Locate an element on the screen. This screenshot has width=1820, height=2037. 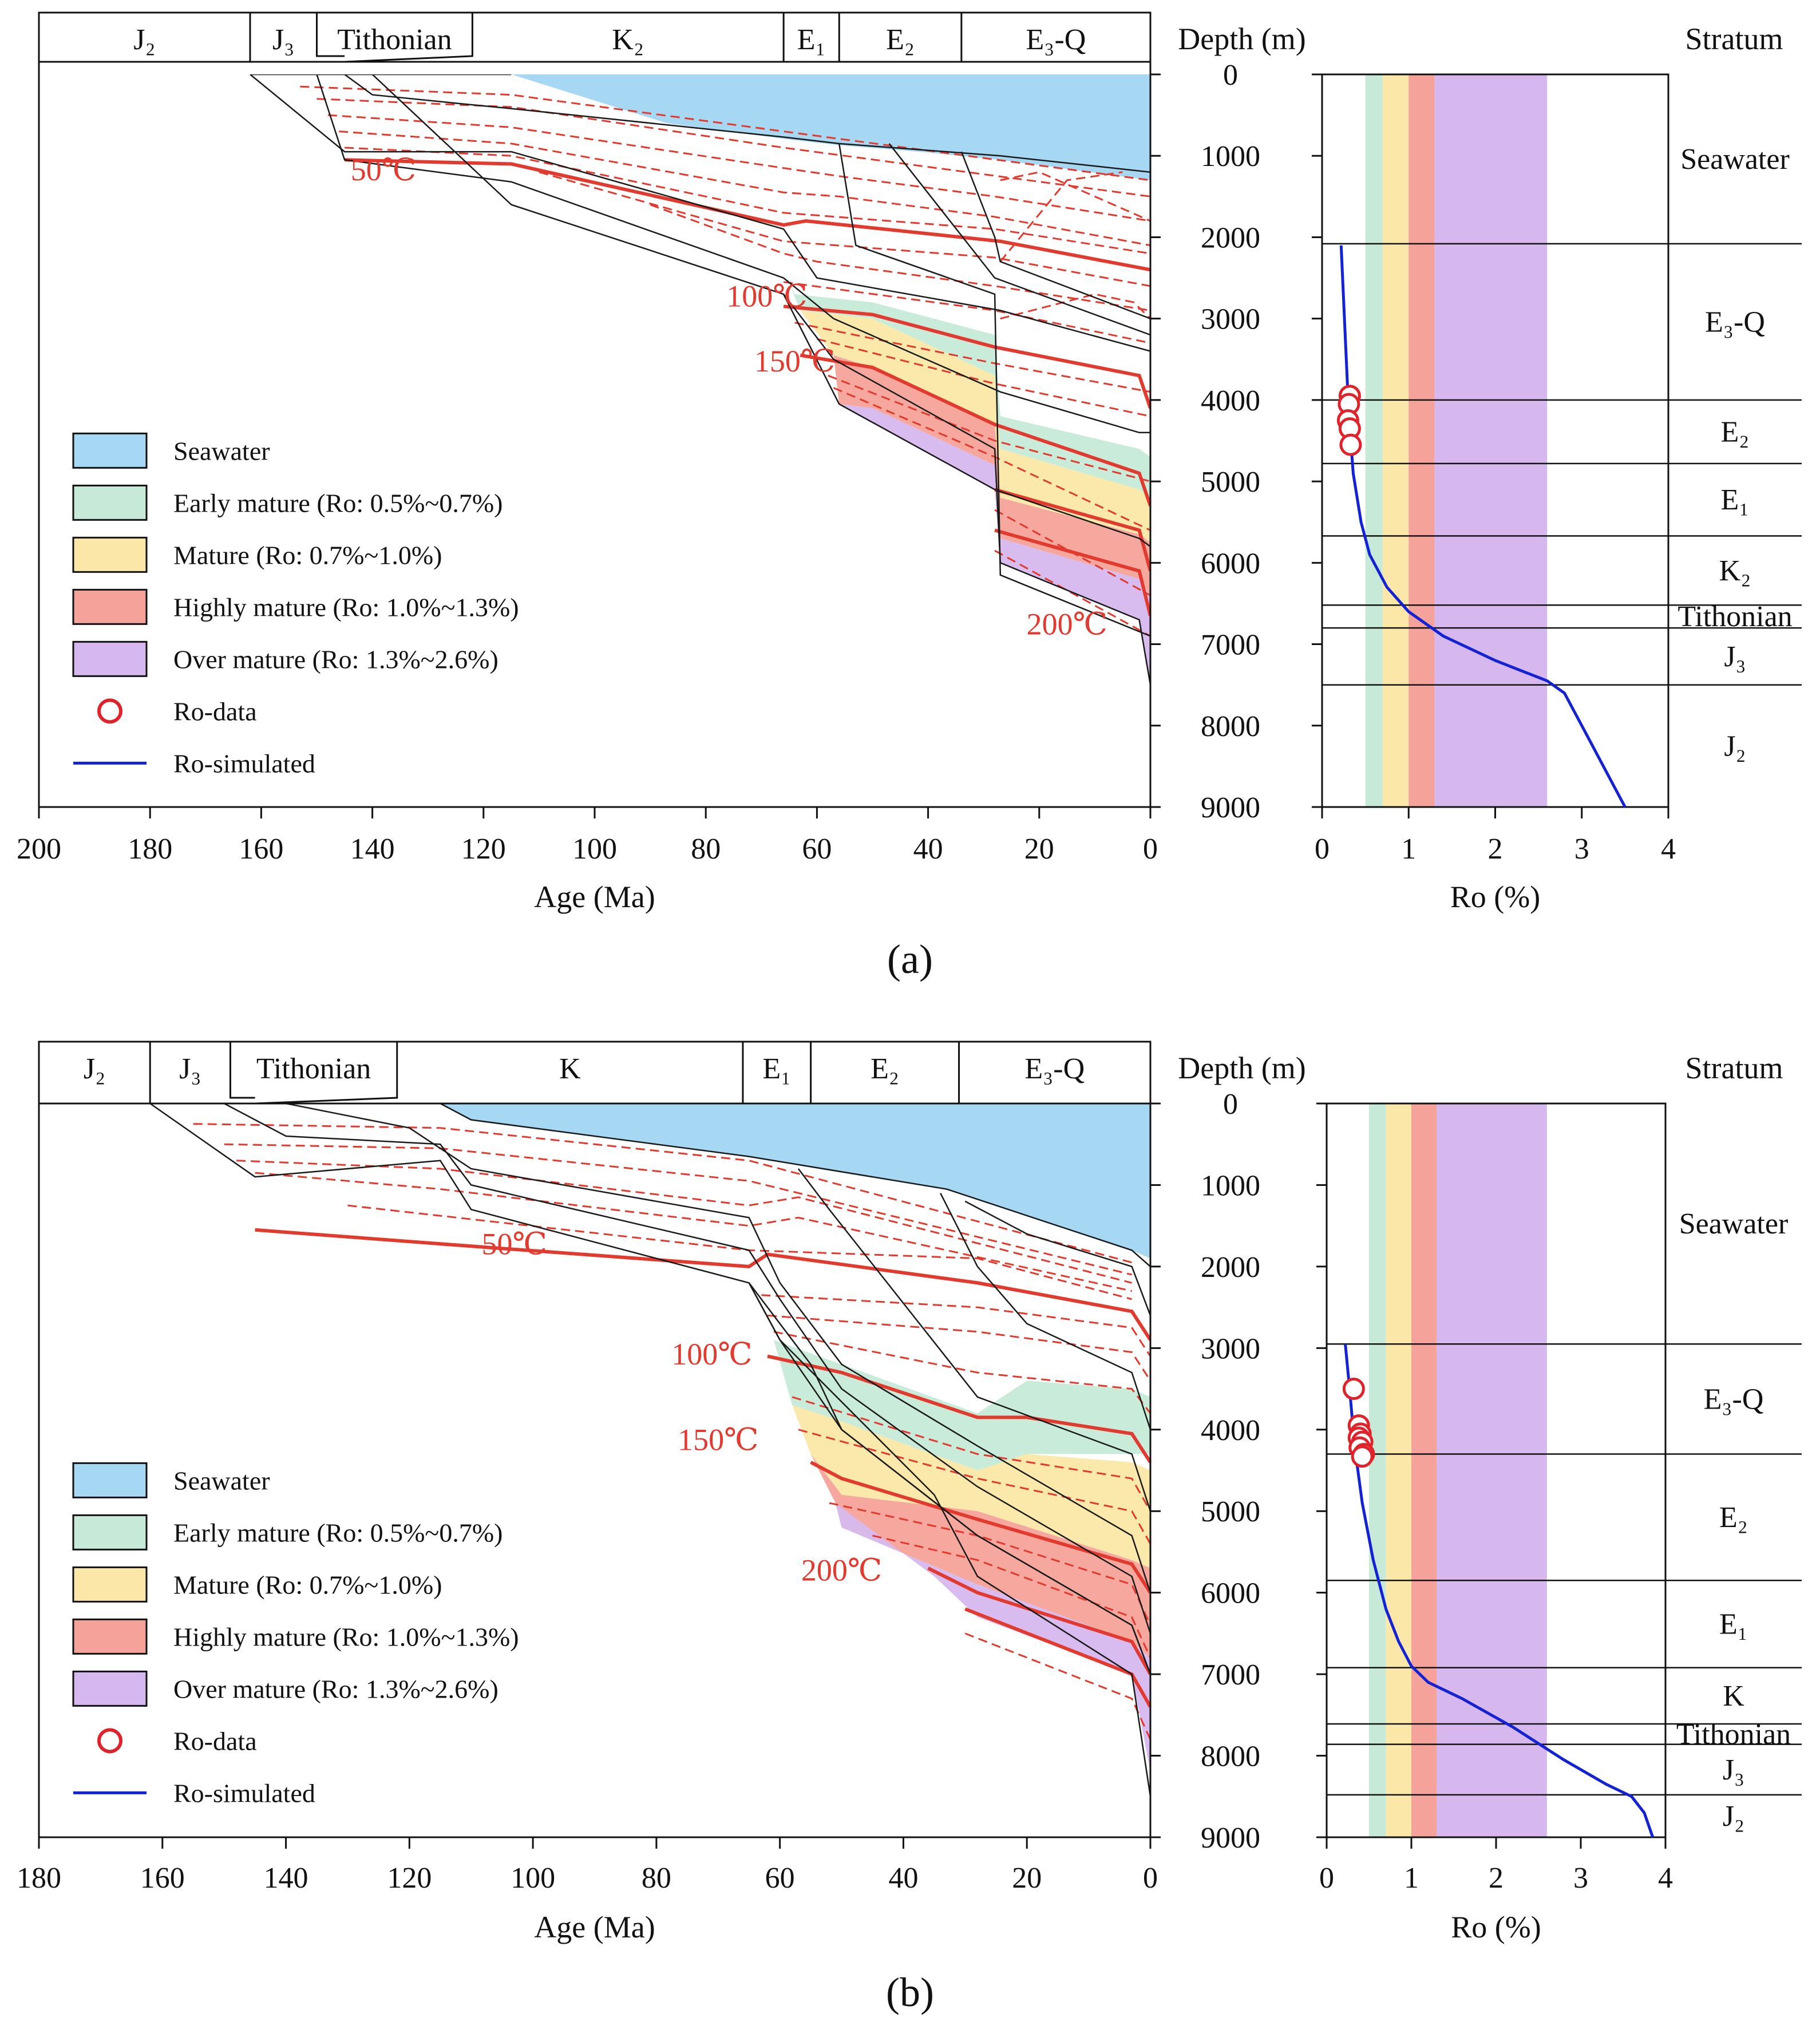
legend-label: Mature (Ro: 0.7%~1.0%) is located at coordinates (307, 554).